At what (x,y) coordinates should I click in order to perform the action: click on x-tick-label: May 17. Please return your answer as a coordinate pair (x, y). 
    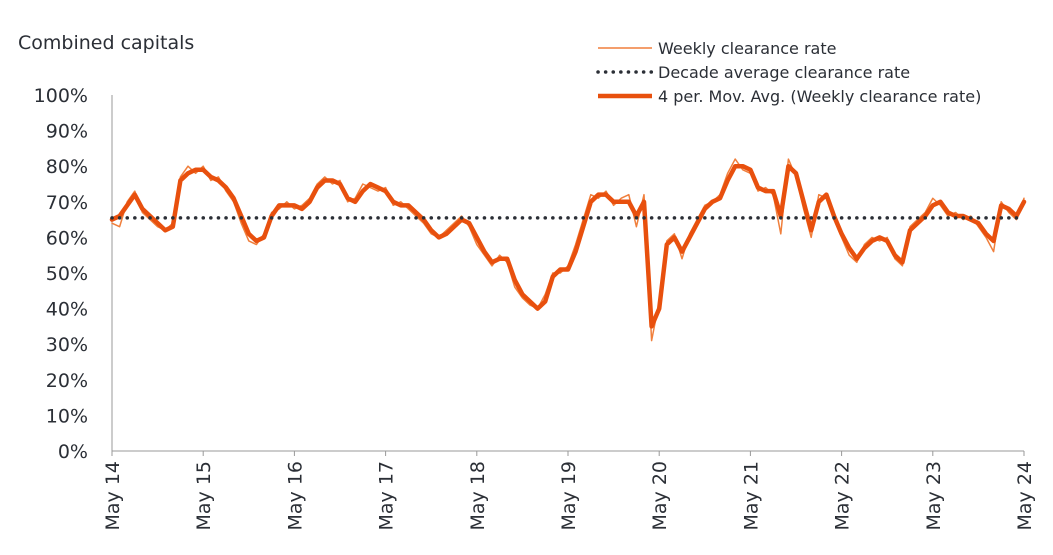
    Looking at the image, I should click on (387, 496).